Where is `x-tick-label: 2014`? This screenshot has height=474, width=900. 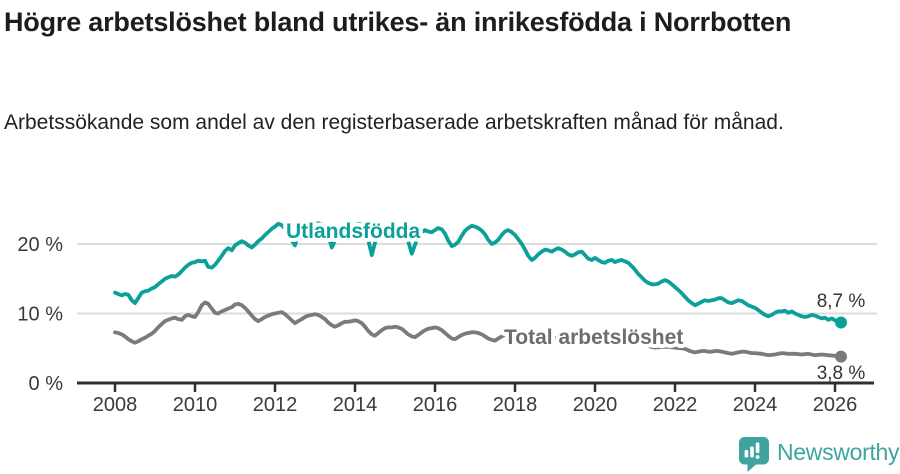
x-tick-label: 2014 is located at coordinates (355, 405).